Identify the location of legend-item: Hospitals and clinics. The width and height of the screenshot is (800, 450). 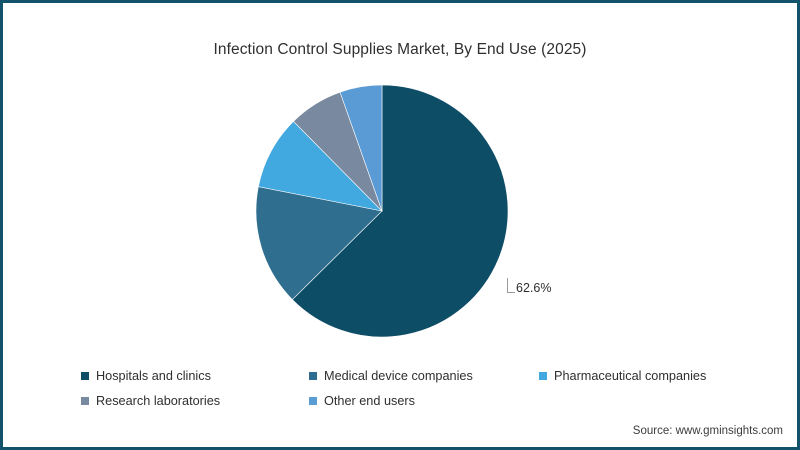
(195, 376).